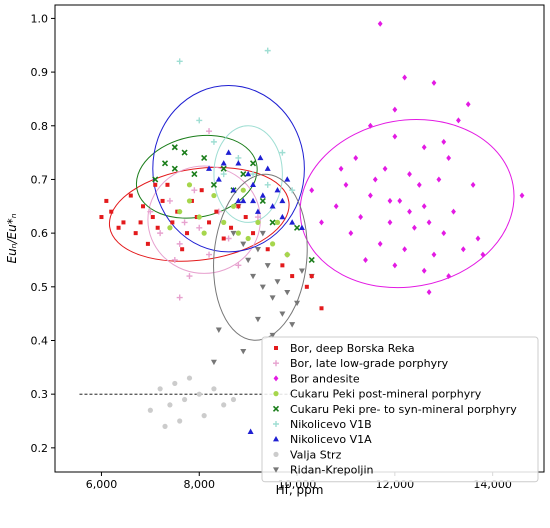 This screenshot has height=528, width=550. Describe the element at coordinates (386, 394) in the screenshot. I see `legend-label: Cukaru Peki post-mineral porphyry` at that location.